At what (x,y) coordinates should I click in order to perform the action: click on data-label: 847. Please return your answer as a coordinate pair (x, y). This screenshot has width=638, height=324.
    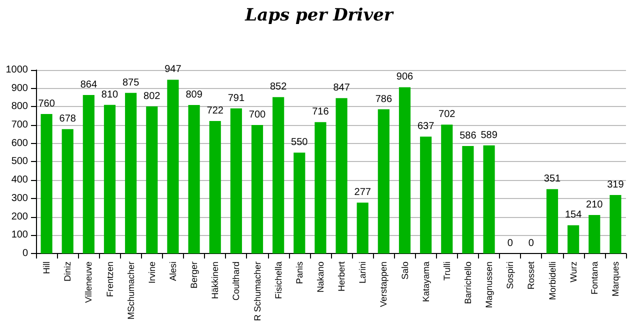
    Looking at the image, I should click on (341, 88).